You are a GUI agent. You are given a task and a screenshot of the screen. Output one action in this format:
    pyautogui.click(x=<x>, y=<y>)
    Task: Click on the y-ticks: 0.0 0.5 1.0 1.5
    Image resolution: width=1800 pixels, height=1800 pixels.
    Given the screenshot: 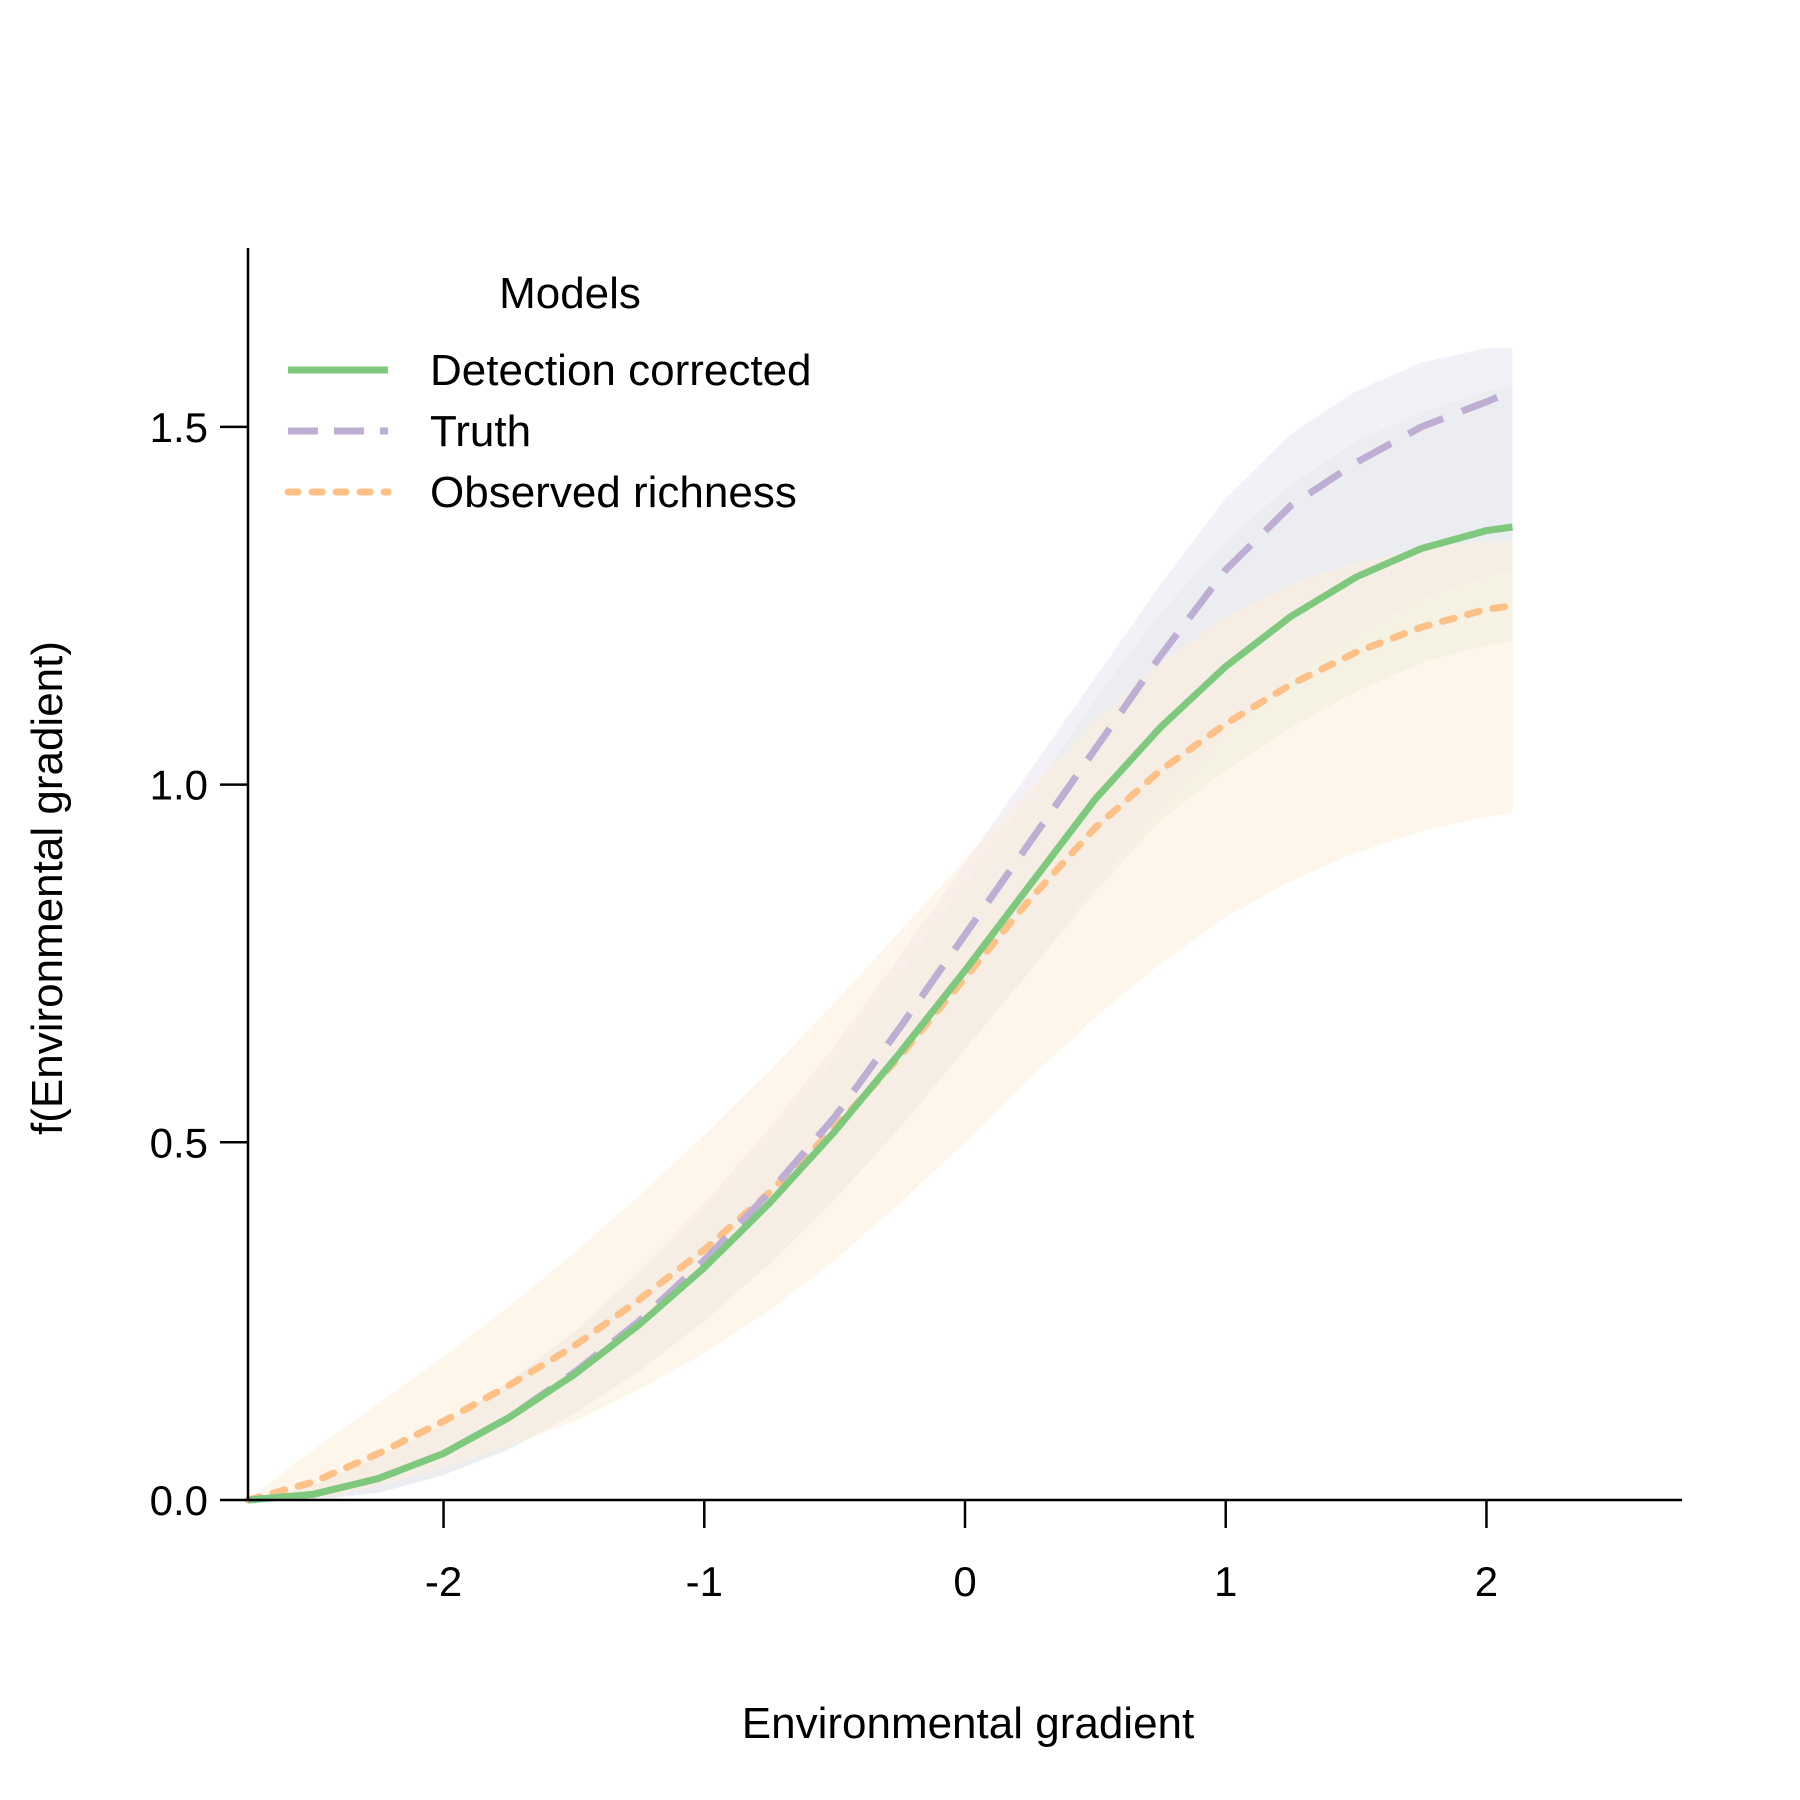 What is the action you would take?
    pyautogui.click(x=199, y=964)
    